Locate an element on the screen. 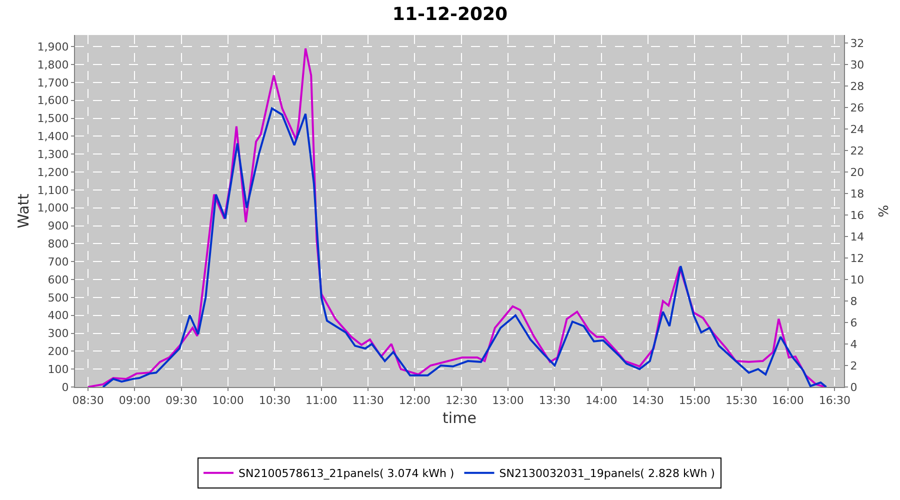  x-tick-label: 09:30 is located at coordinates (182, 401).